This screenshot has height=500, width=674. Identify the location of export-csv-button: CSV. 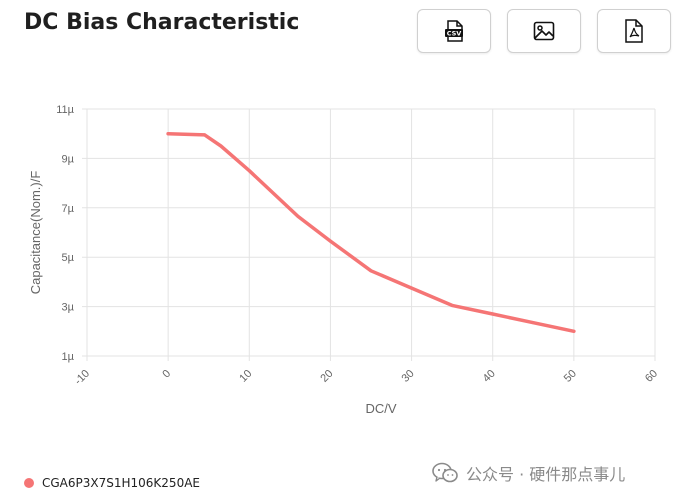
(454, 31).